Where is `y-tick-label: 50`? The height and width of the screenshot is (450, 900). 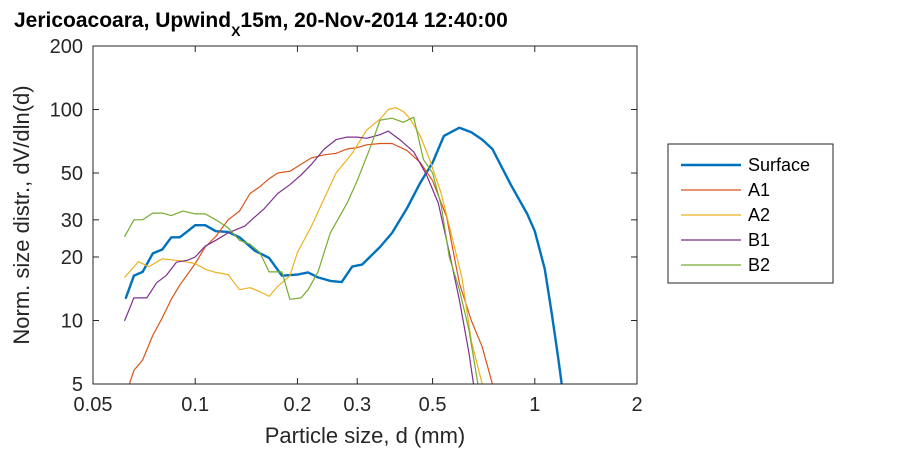
y-tick-label: 50 is located at coordinates (72, 174).